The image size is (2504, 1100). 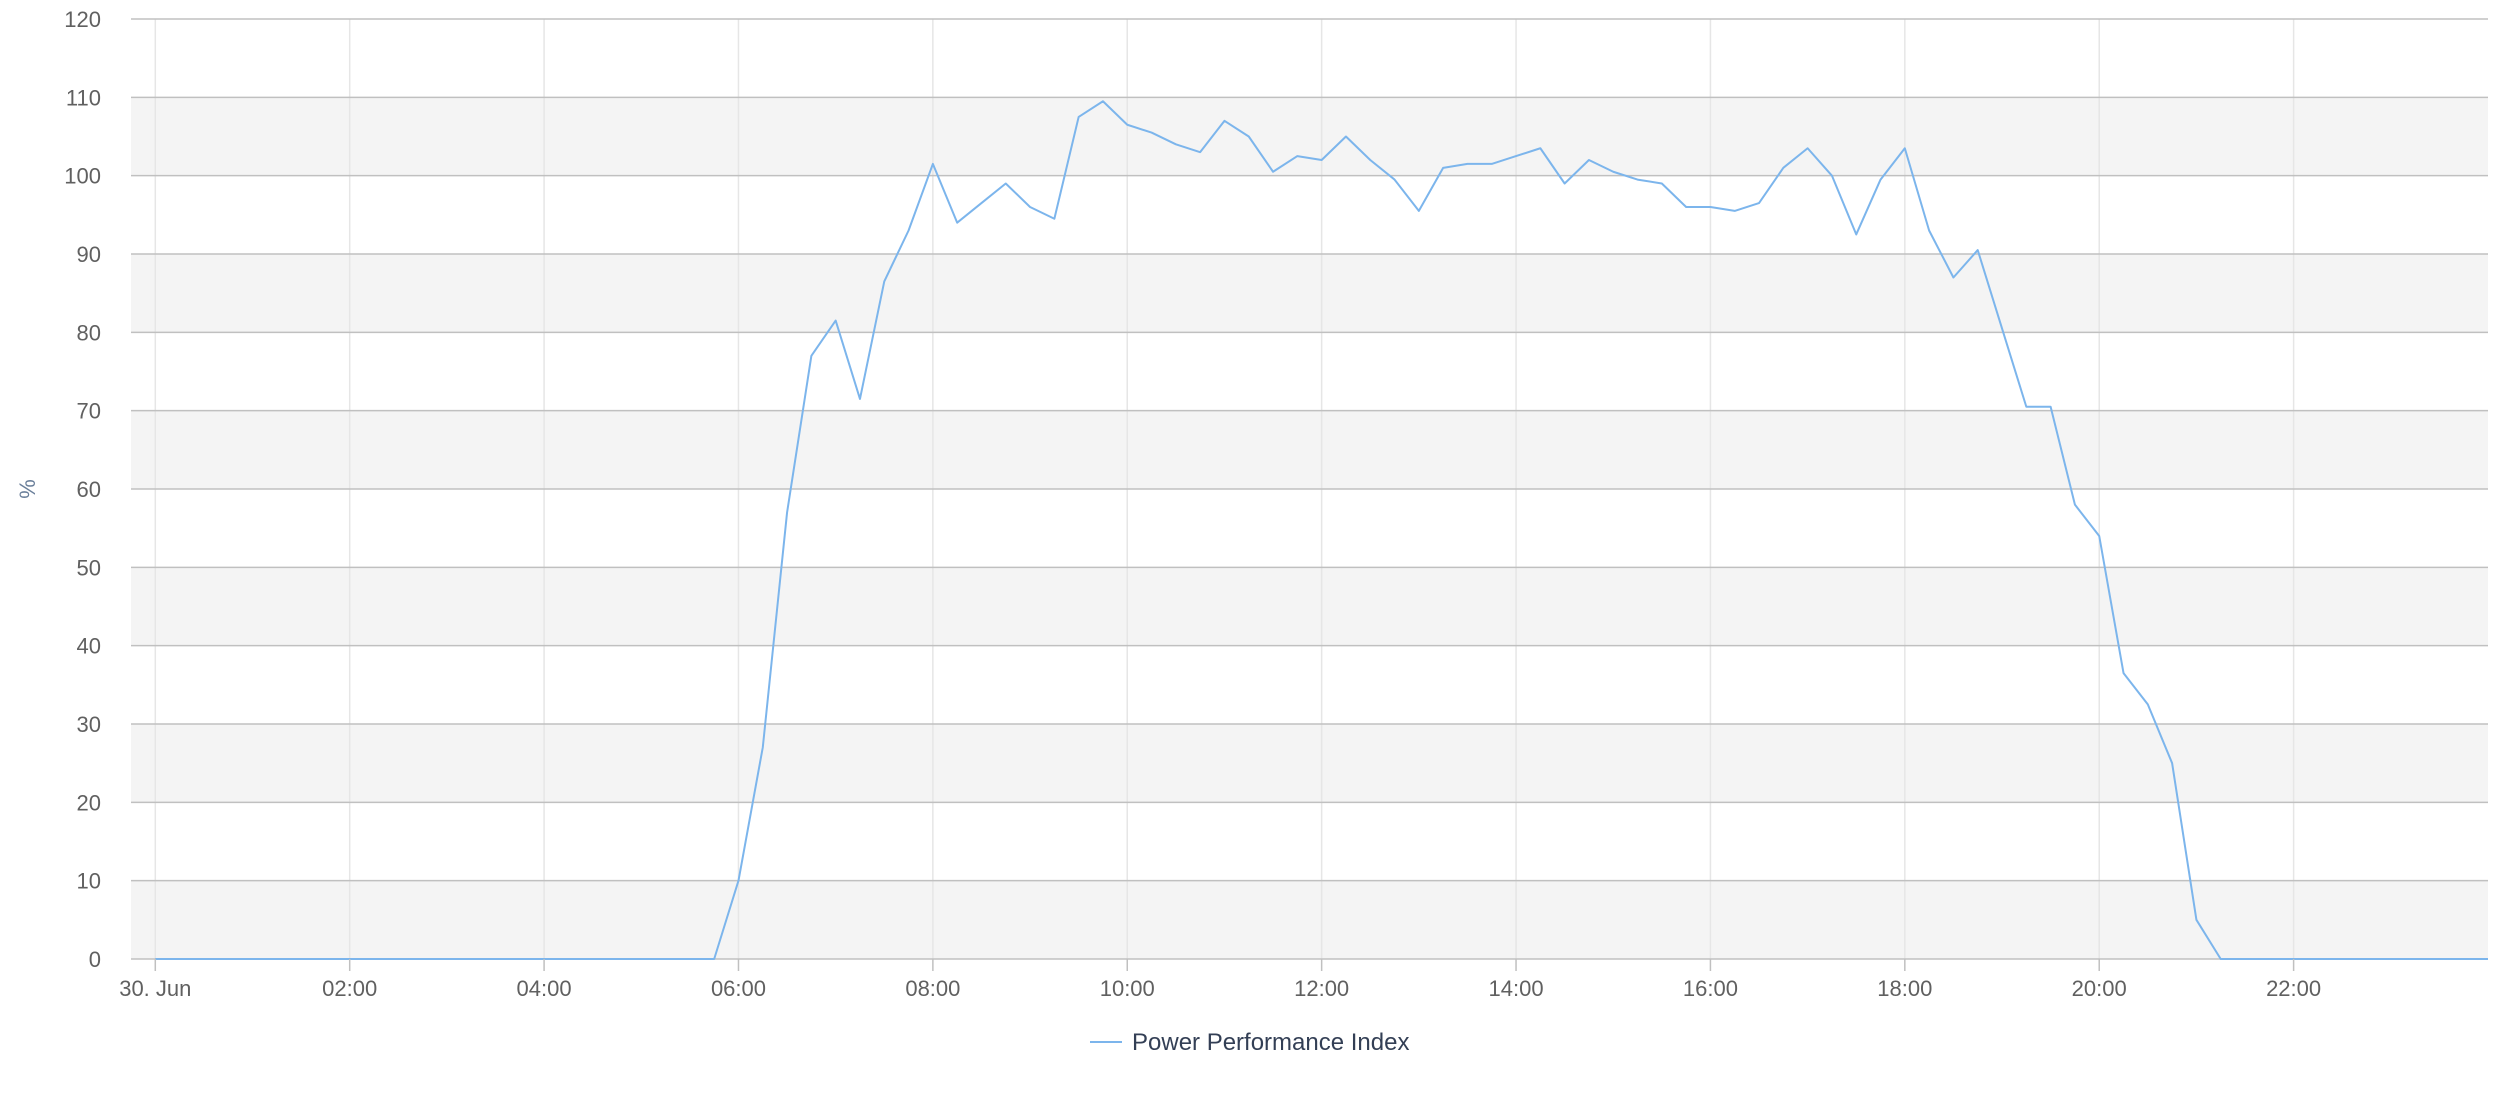 I want to click on x-tick-label: 30. Jun, so click(x=155, y=988).